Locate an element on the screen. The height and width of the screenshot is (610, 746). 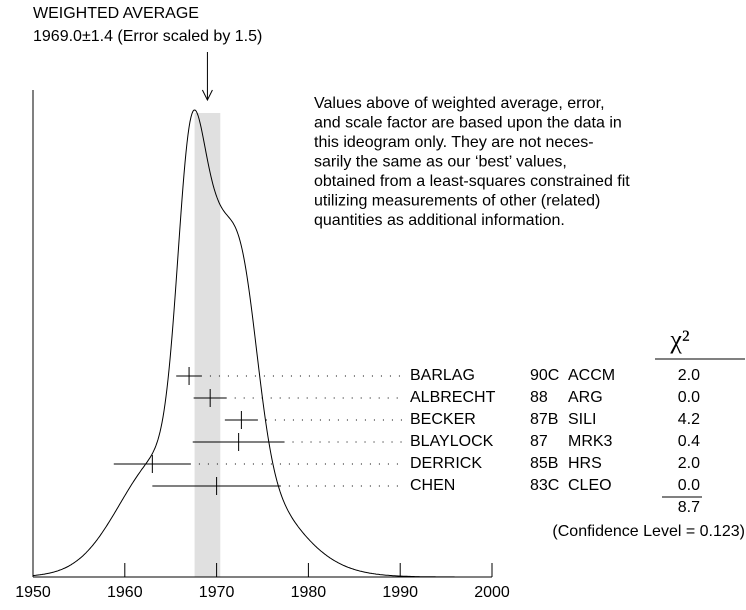
x-tick-label: 1960 is located at coordinates (125, 592).